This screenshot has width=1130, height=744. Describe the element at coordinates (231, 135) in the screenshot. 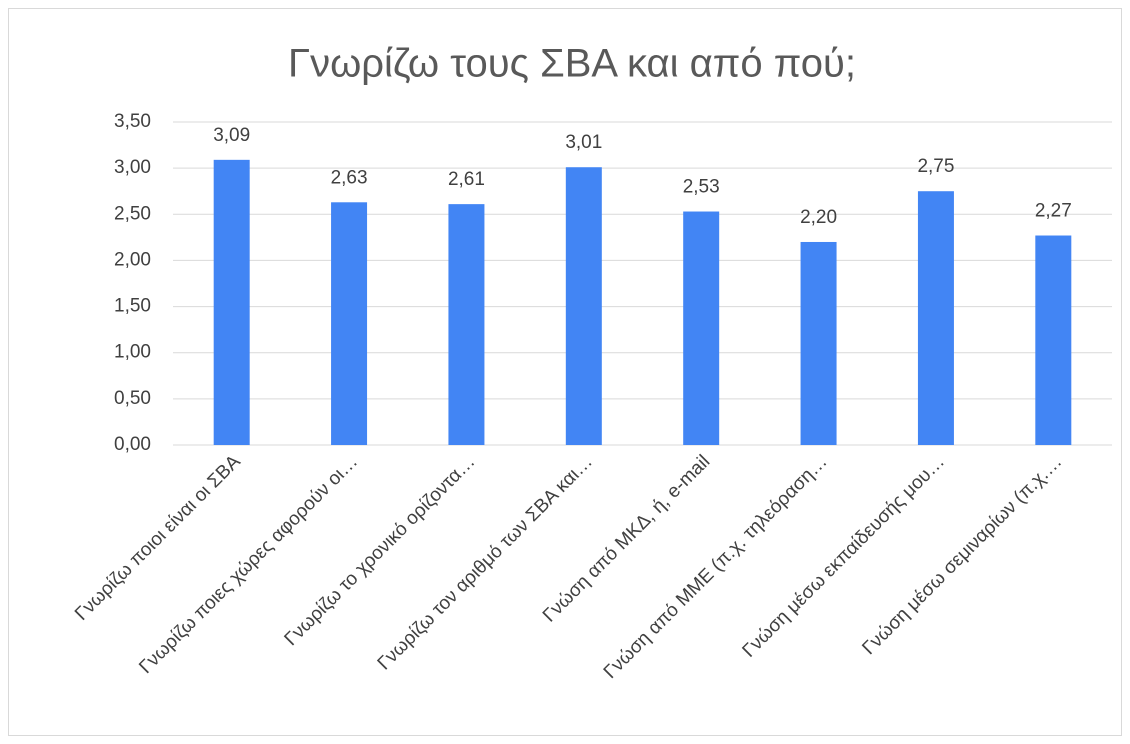

I see `value-label: 3,09` at that location.